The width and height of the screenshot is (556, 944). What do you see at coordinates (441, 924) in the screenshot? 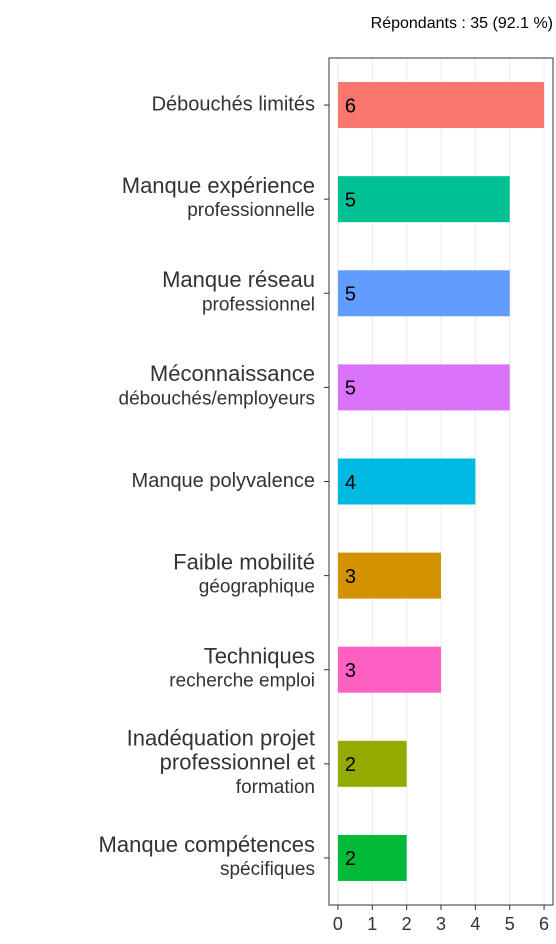
I see `x-tick-label: 3` at bounding box center [441, 924].